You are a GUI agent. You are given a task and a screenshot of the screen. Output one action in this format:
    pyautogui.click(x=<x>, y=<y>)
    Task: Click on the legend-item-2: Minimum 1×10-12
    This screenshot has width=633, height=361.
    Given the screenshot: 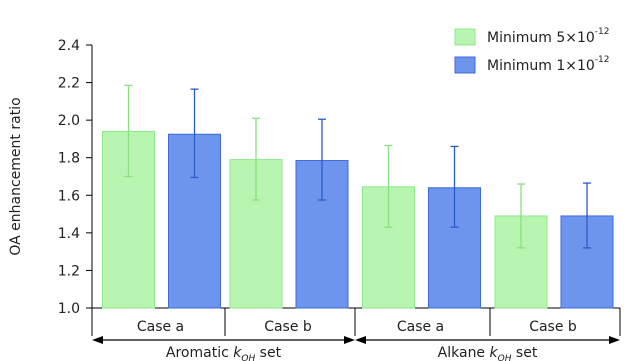 What is the action you would take?
    pyautogui.click(x=532, y=64)
    